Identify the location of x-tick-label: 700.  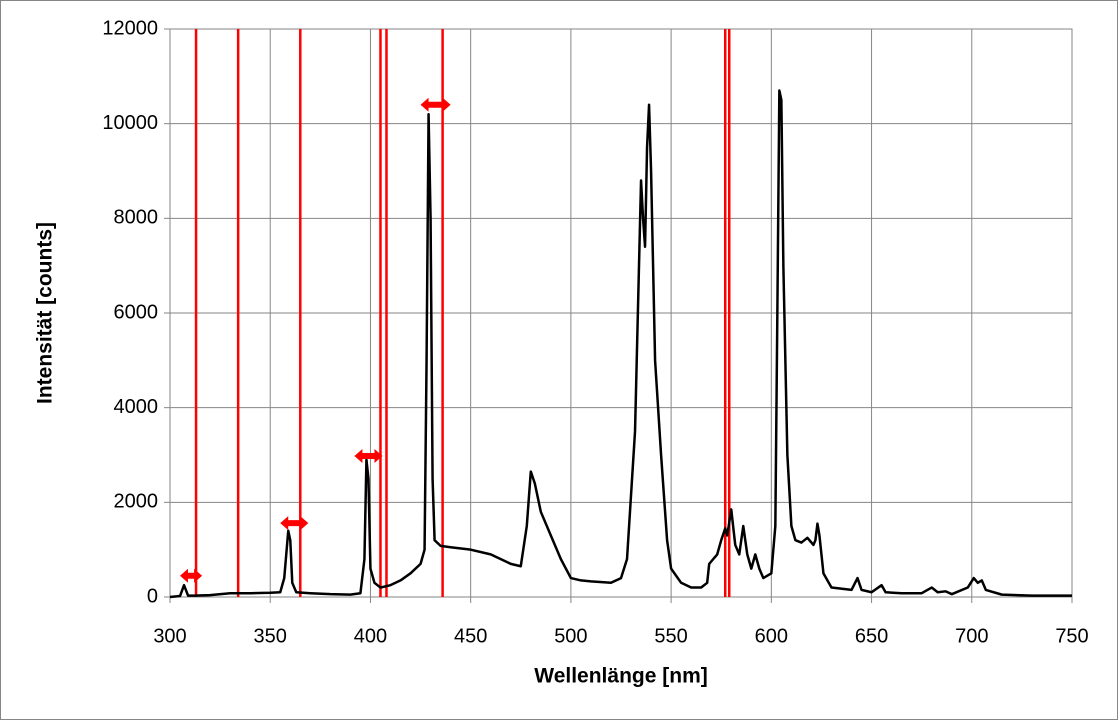
(971, 636).